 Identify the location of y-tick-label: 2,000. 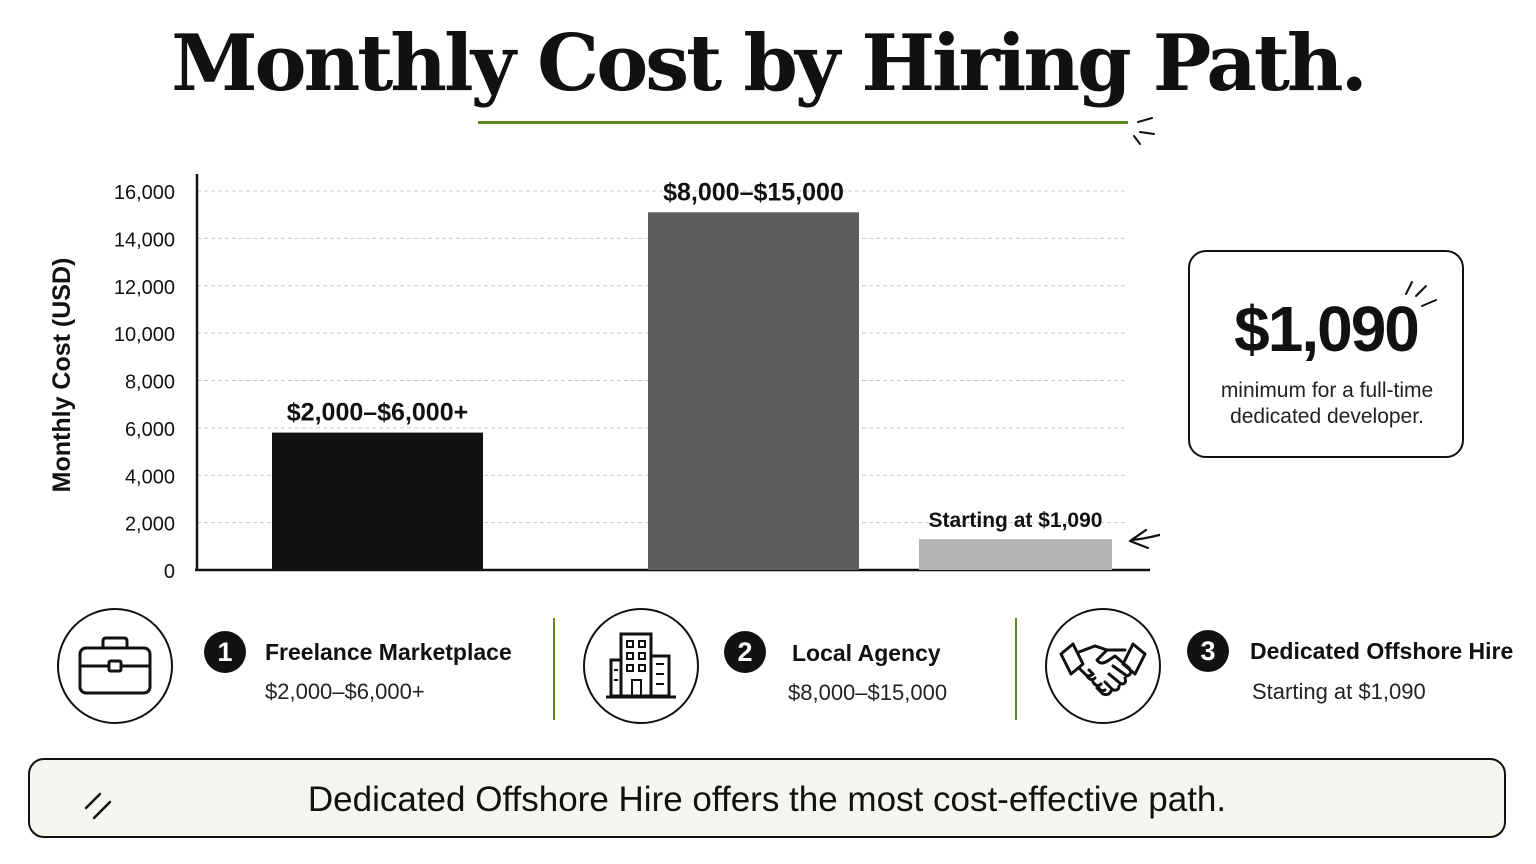
(150, 525).